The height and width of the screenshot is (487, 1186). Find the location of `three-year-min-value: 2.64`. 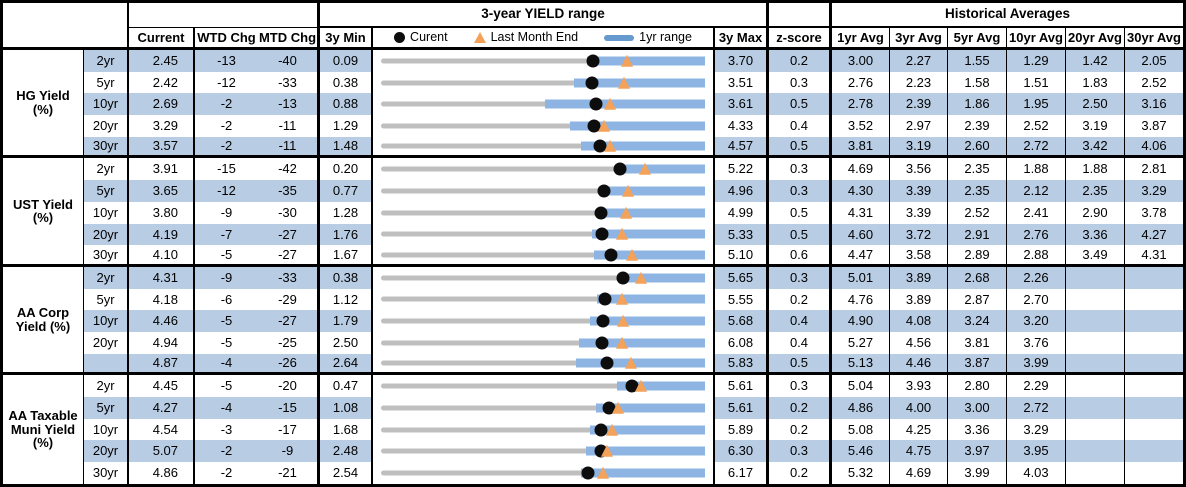

three-year-min-value: 2.64 is located at coordinates (346, 364).